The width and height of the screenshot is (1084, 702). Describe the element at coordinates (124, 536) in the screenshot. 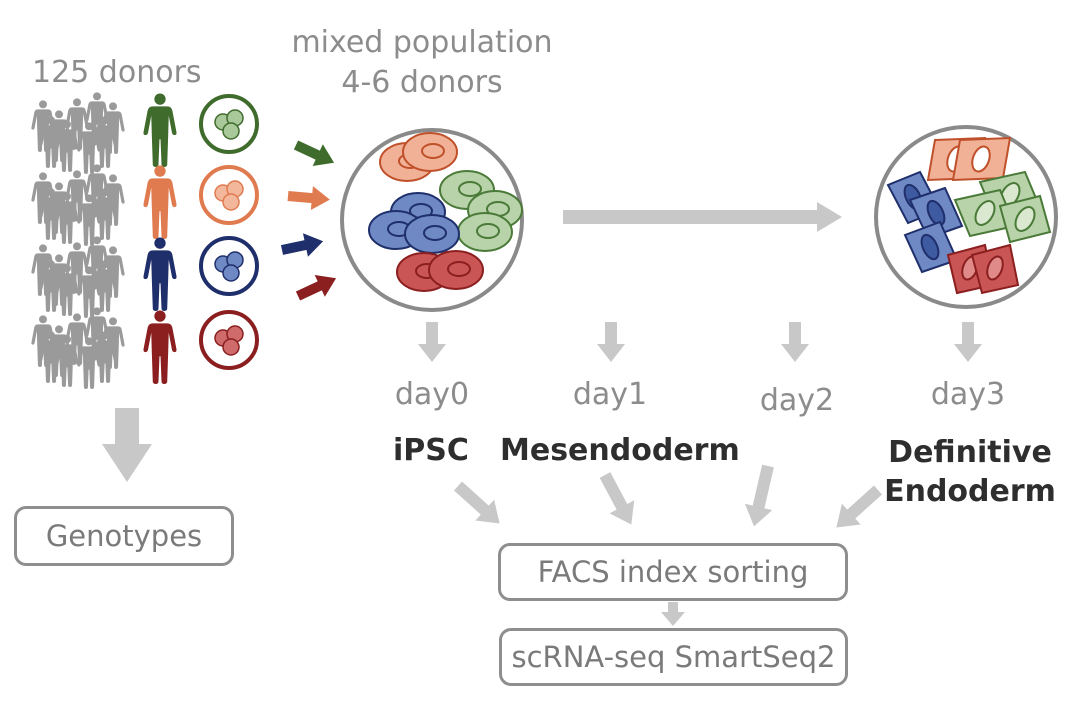

I see `genotypes-box: Genotypes` at that location.